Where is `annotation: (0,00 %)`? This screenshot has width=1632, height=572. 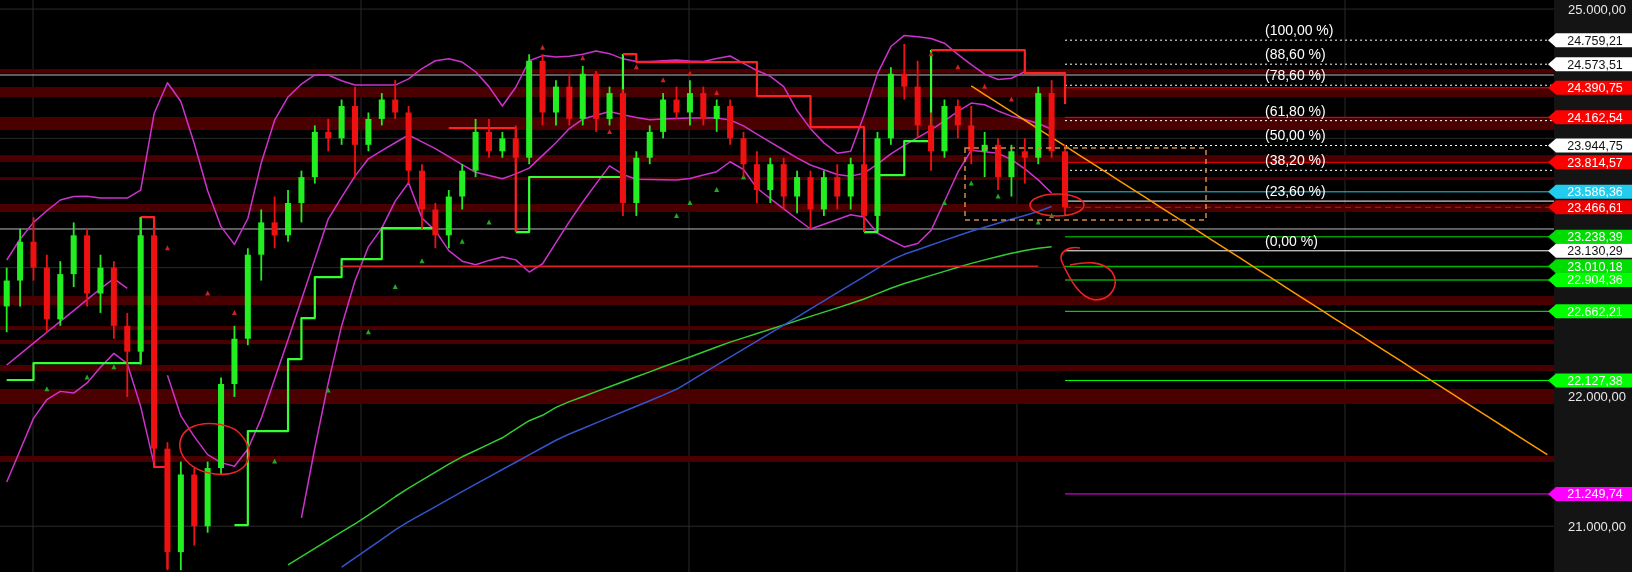 annotation: (0,00 %) is located at coordinates (1291, 240).